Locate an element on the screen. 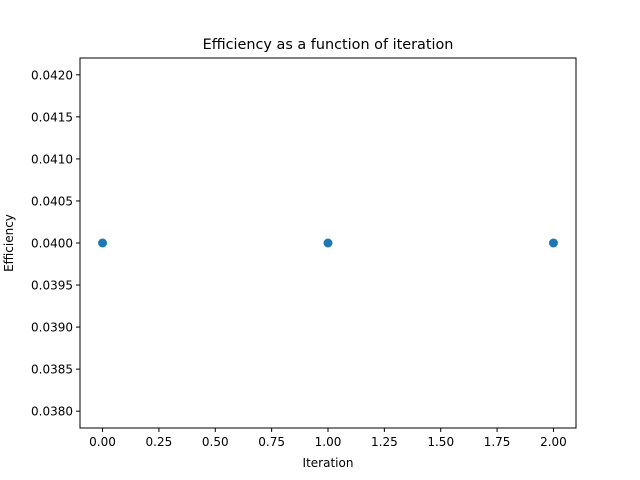 Image resolution: width=640 pixels, height=480 pixels. x-tick-label: 0.75 is located at coordinates (271, 442).